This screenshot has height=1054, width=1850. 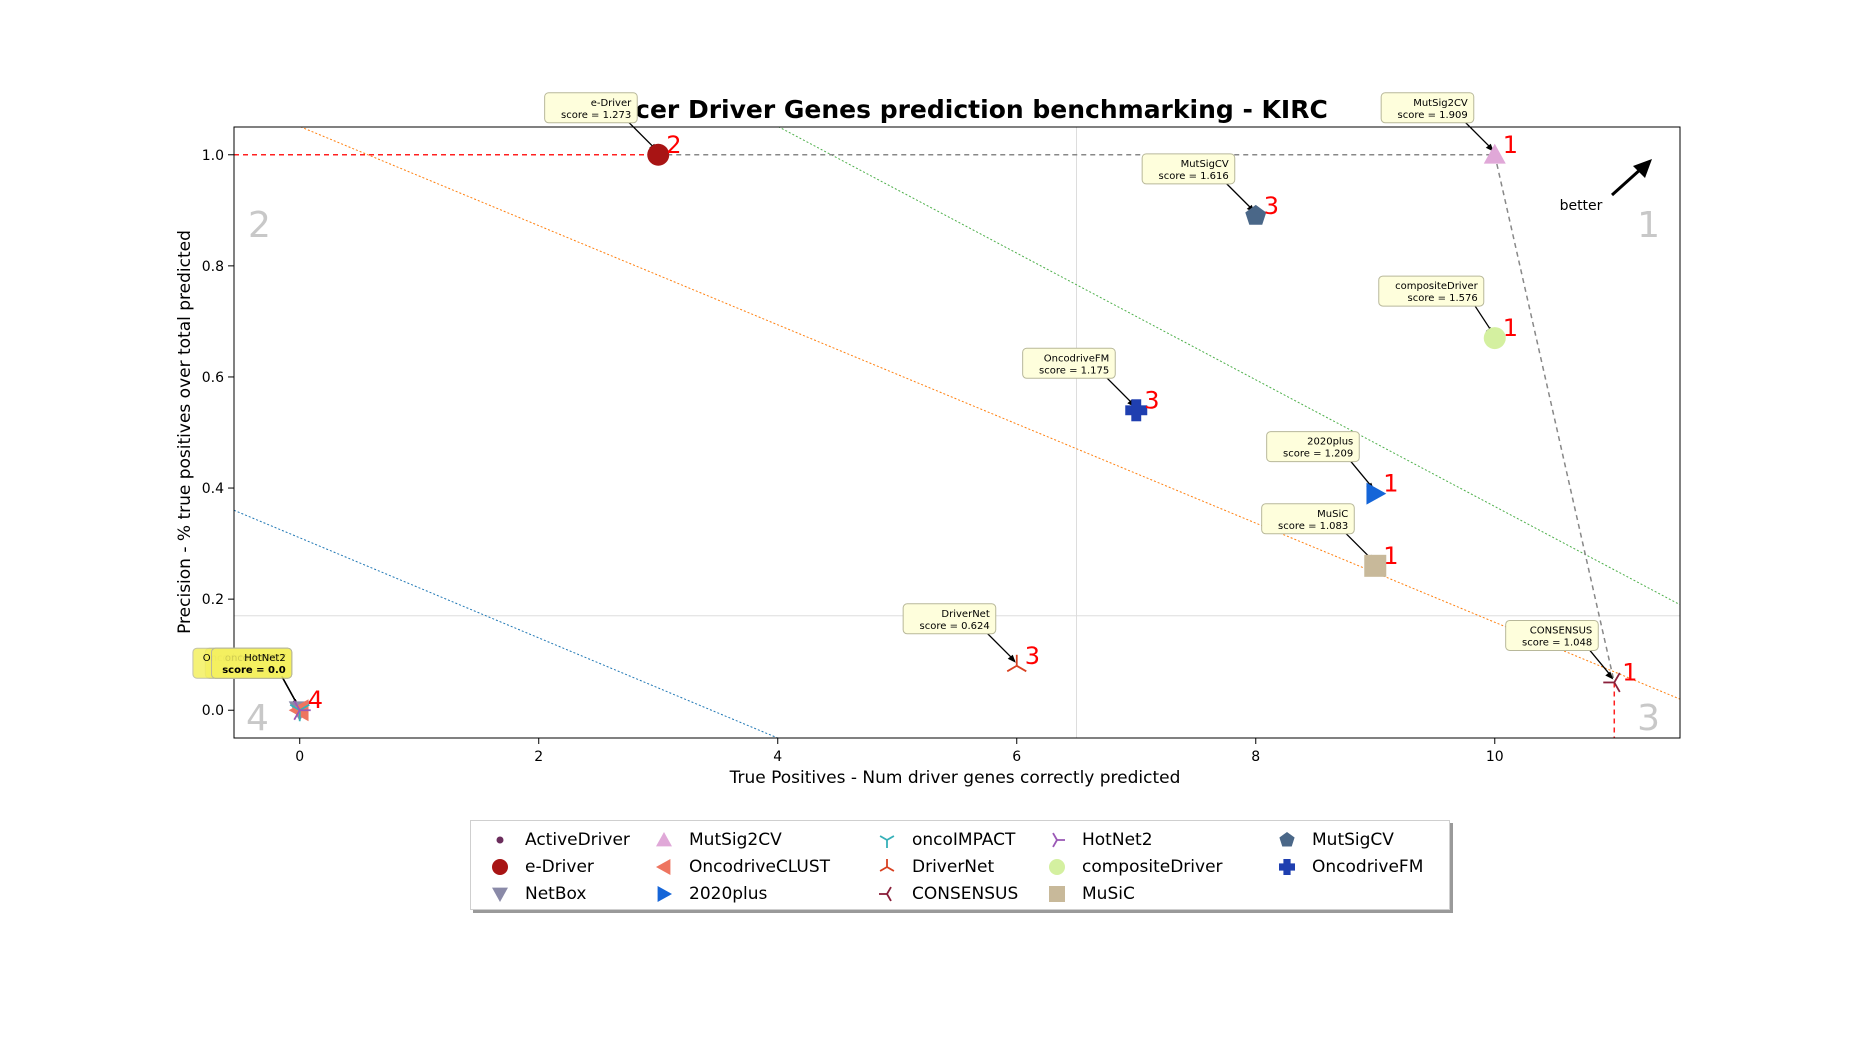 What do you see at coordinates (728, 894) in the screenshot?
I see `legend-label: 2020plus` at bounding box center [728, 894].